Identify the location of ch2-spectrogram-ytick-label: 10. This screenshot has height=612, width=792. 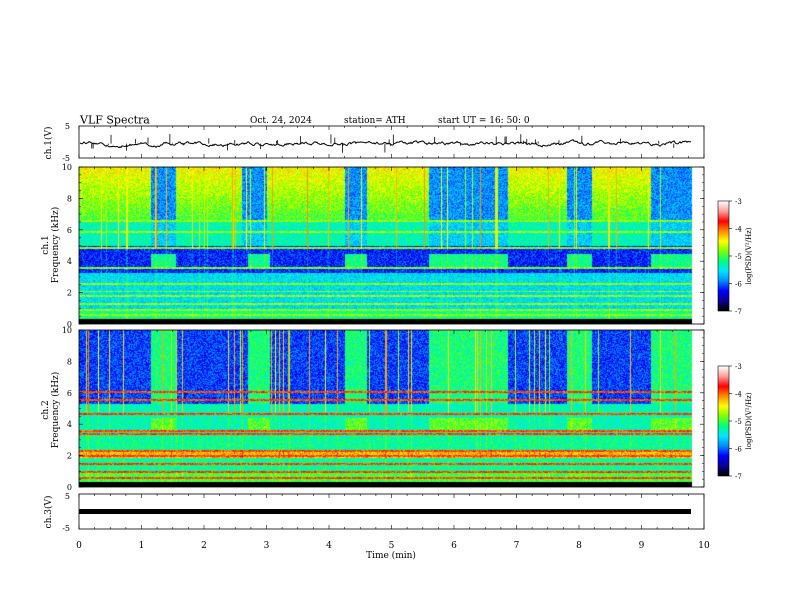
(67, 330).